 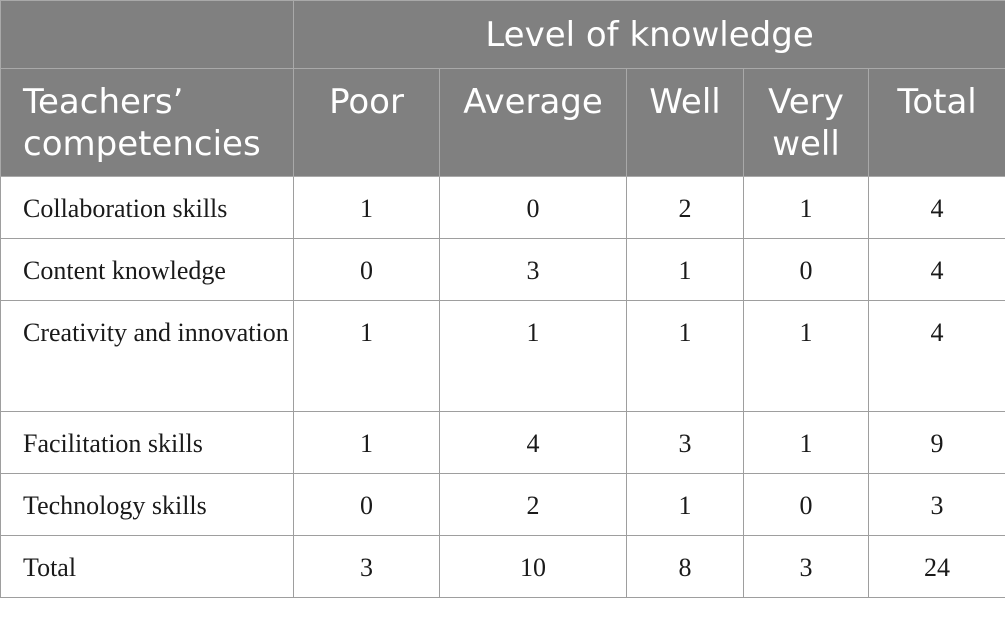 What do you see at coordinates (147, 566) in the screenshot?
I see `row-label: Total` at bounding box center [147, 566].